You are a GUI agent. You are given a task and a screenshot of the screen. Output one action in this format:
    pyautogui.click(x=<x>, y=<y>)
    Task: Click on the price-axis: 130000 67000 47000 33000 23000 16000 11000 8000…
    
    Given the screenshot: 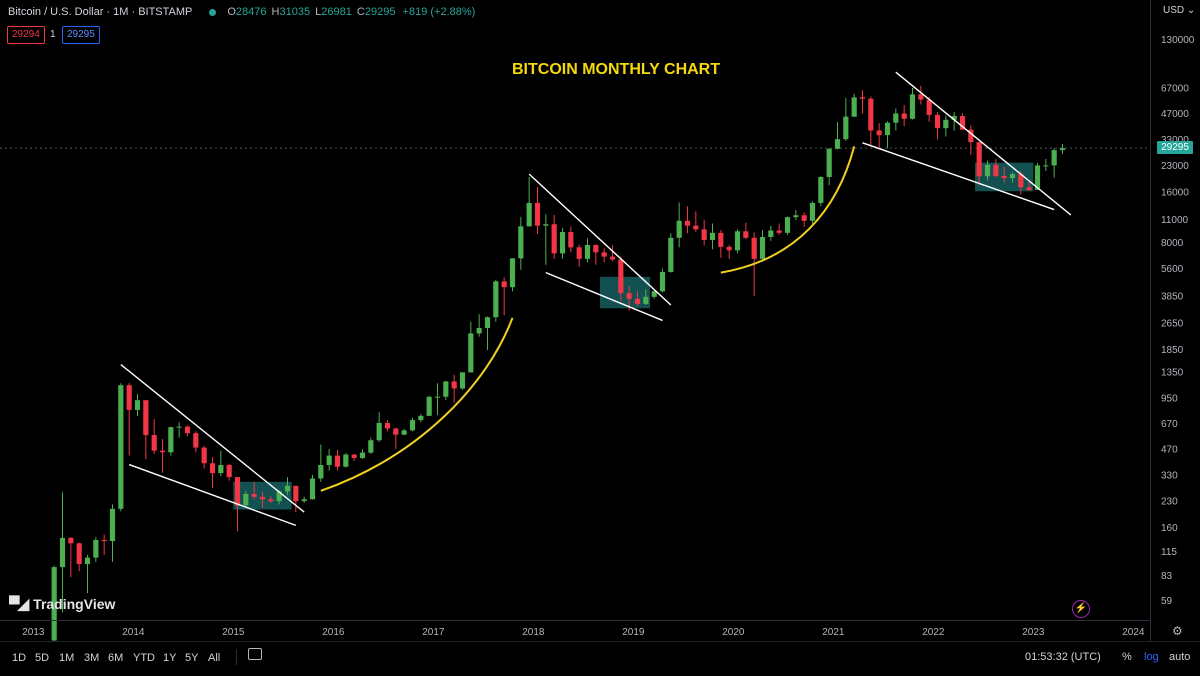 What is the action you would take?
    pyautogui.click(x=1178, y=321)
    